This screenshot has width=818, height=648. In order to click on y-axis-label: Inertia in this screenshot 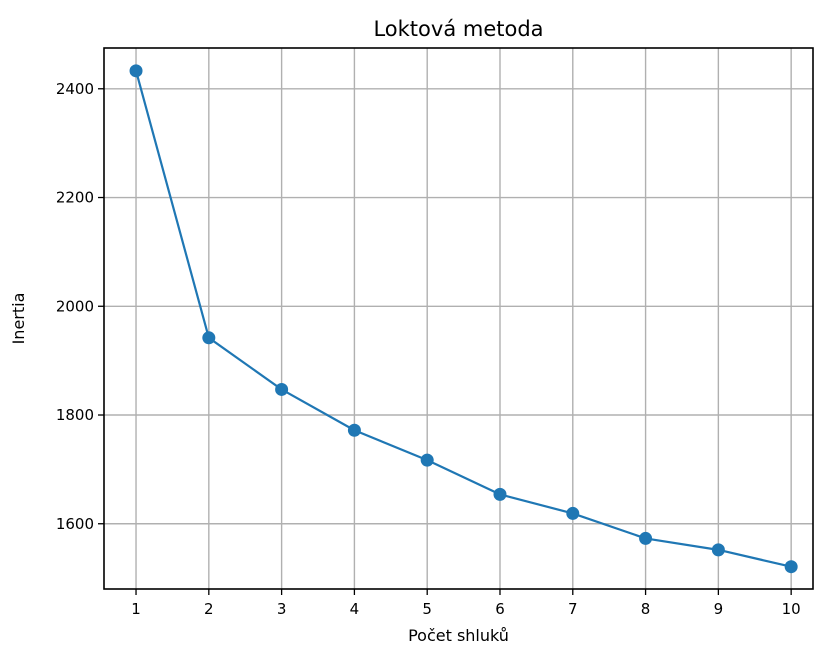, I will do `click(18, 319)`.